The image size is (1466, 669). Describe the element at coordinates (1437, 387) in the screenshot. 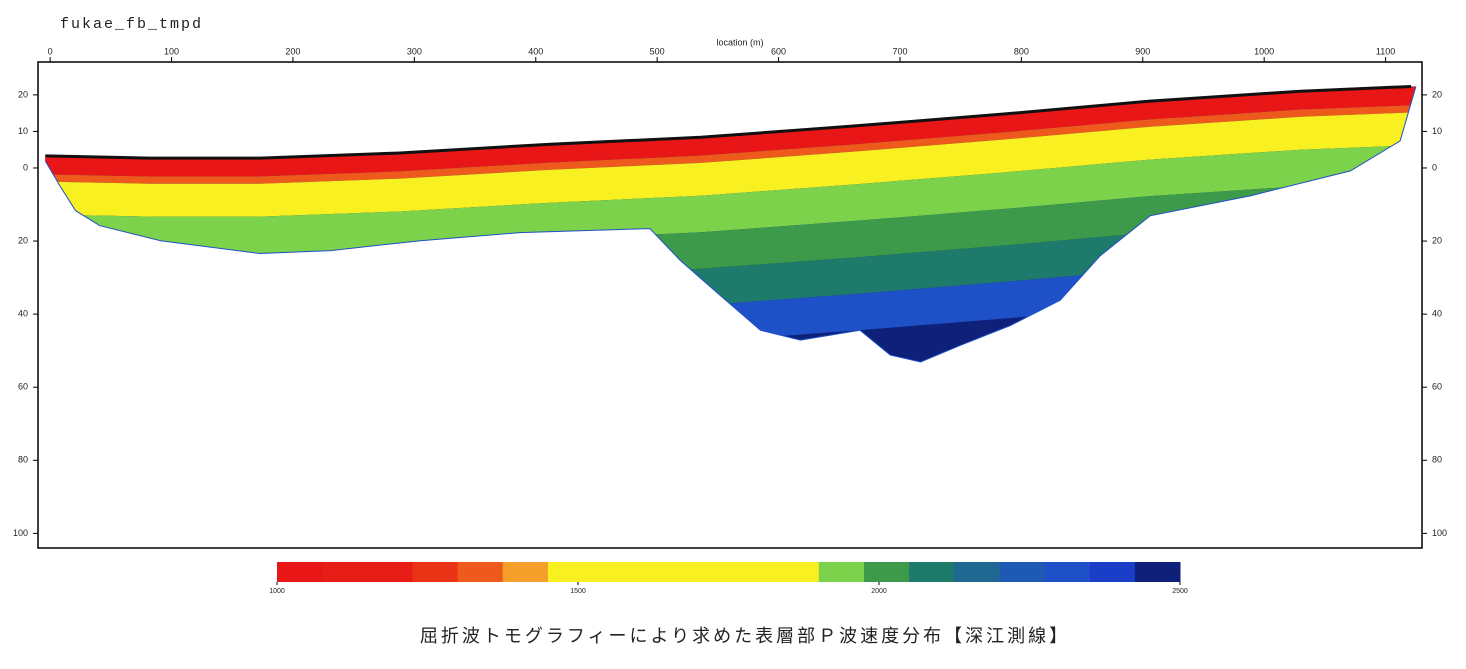

I see `y-tick-label-right: 60` at that location.